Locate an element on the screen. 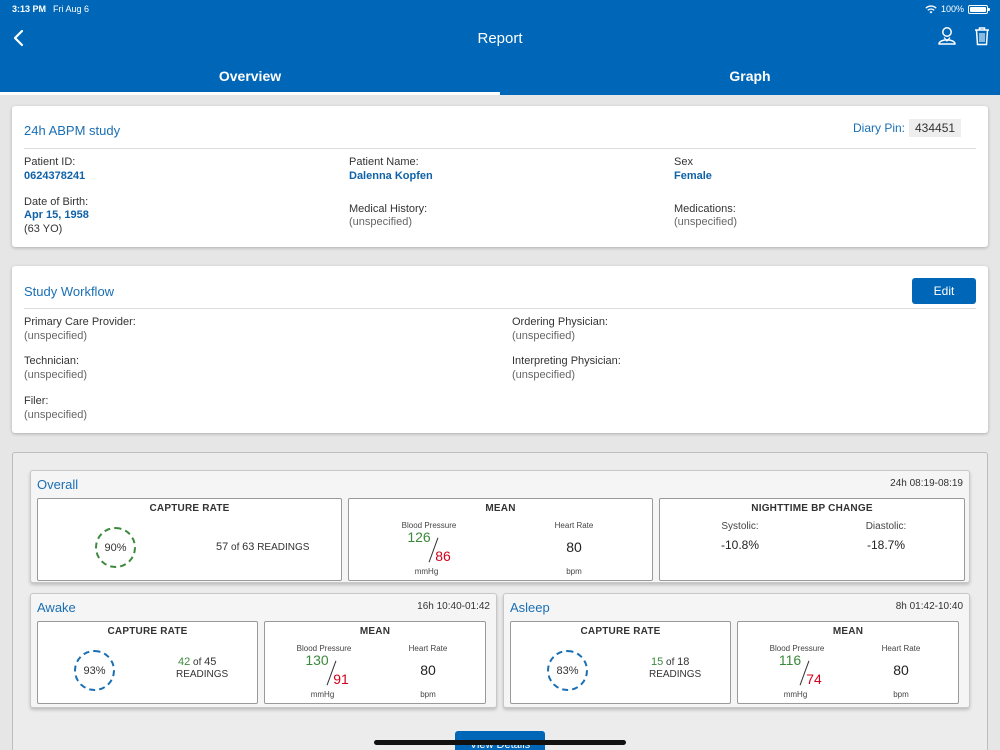 The height and width of the screenshot is (750, 1000). battery-percent: 100% is located at coordinates (952, 9).